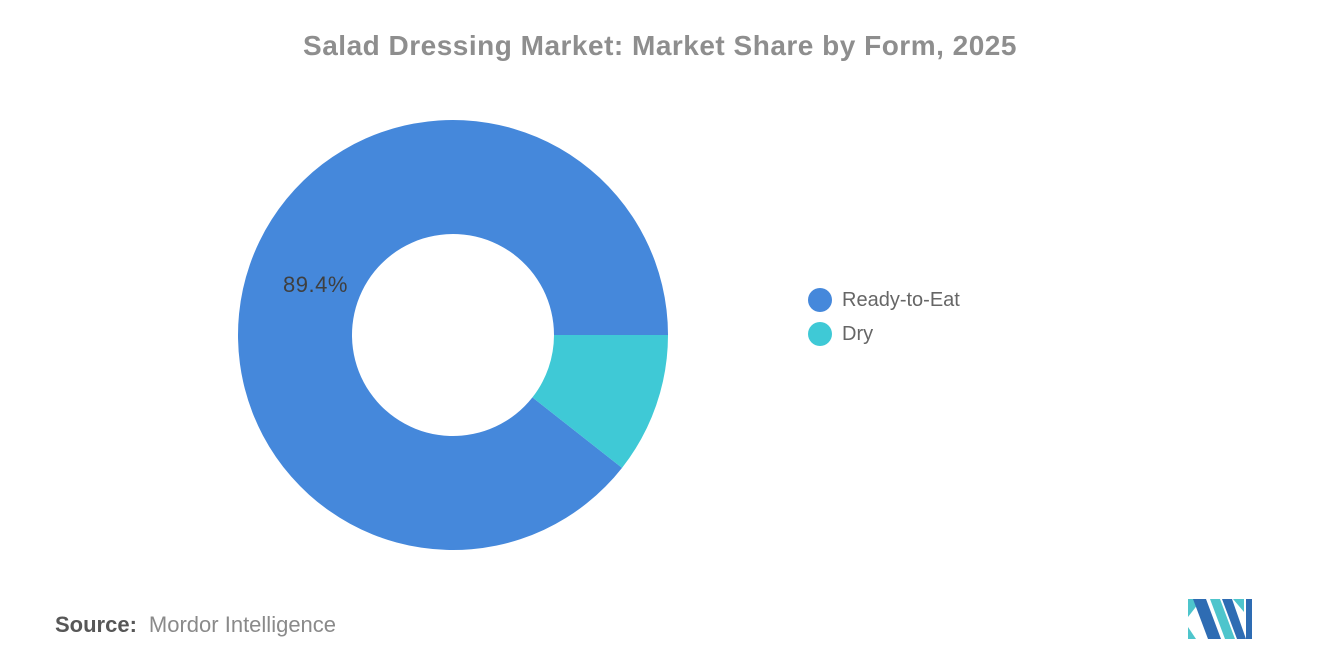  What do you see at coordinates (820, 334) in the screenshot?
I see `legend-marker-dry-icon` at bounding box center [820, 334].